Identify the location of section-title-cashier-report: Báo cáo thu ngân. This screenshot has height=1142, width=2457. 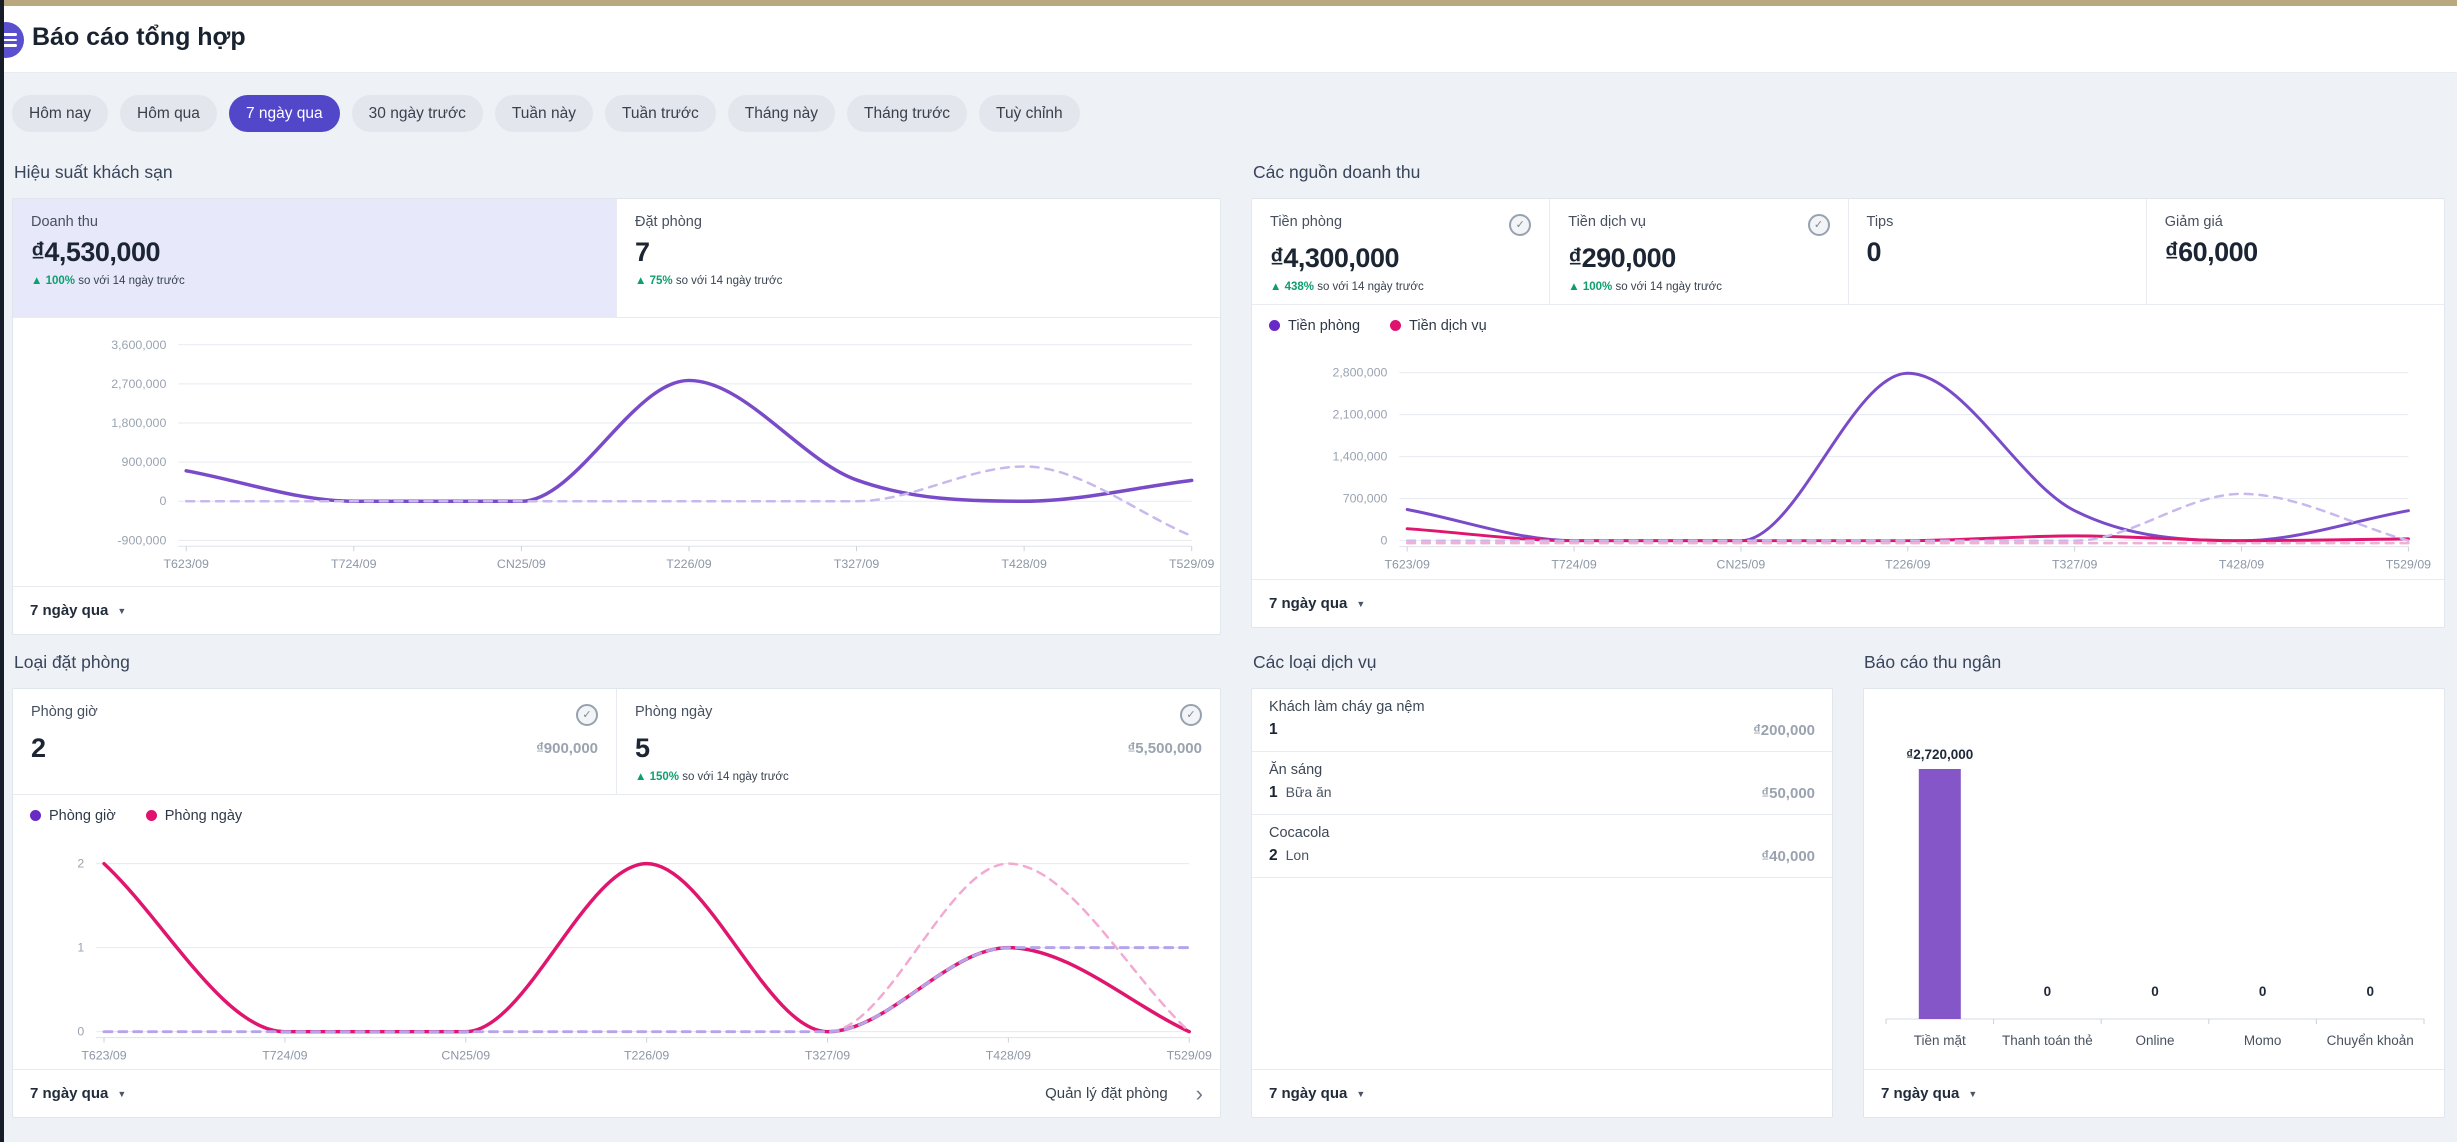
(1933, 662).